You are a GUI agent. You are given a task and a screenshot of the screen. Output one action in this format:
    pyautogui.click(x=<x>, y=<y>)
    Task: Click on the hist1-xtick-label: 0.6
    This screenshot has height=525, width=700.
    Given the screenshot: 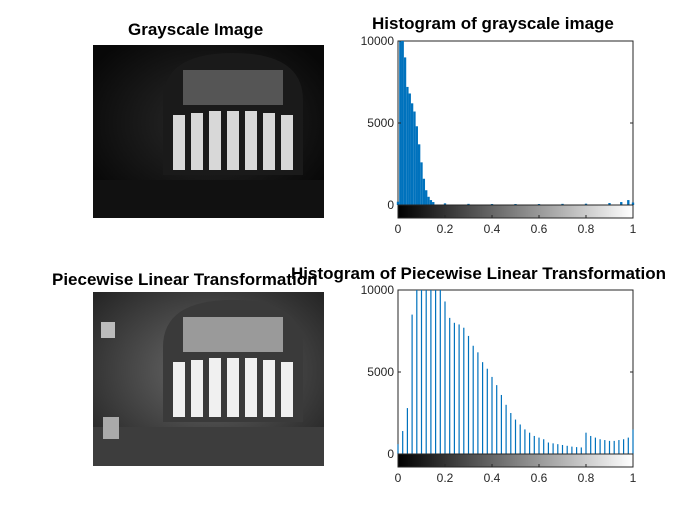 What is the action you would take?
    pyautogui.click(x=539, y=229)
    